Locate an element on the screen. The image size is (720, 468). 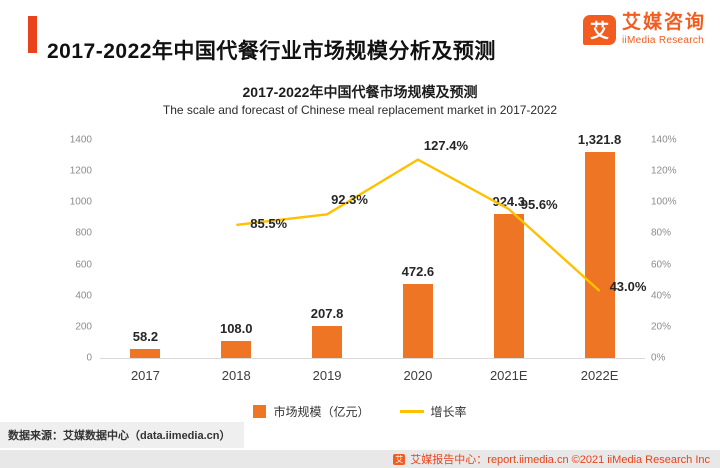
bar-2017 is located at coordinates (145, 353).